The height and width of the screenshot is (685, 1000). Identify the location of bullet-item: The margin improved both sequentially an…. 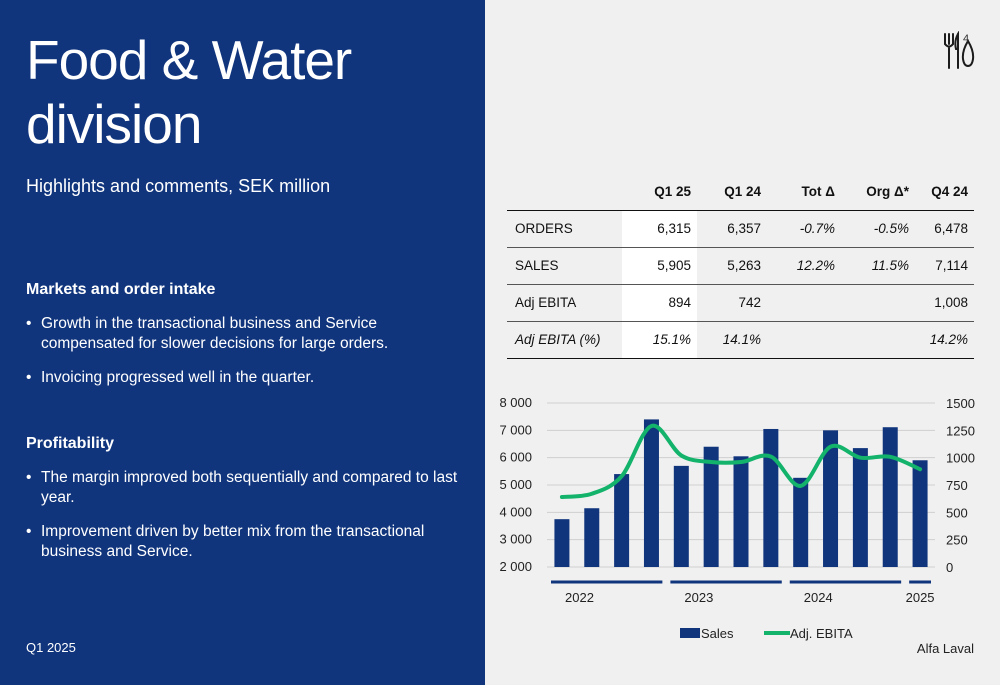
(246, 488).